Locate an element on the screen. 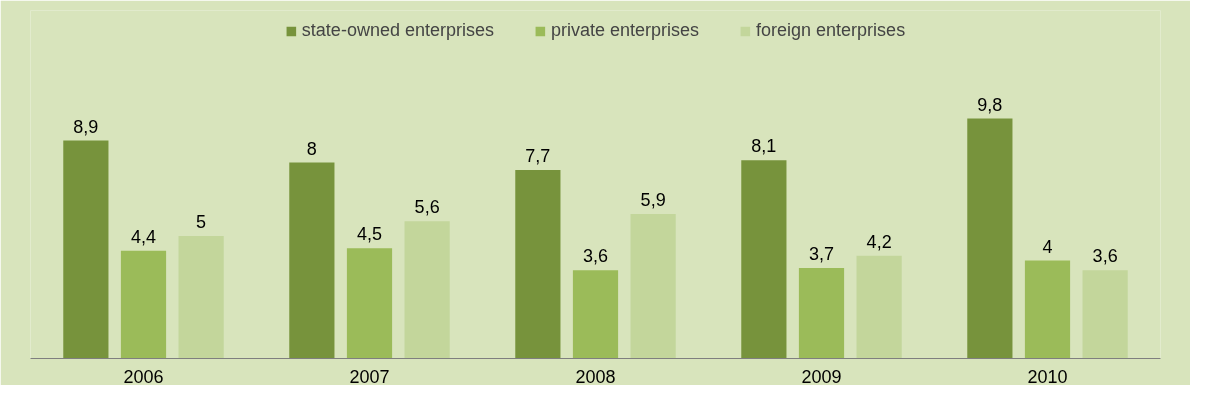 The height and width of the screenshot is (401, 1206). x-tick-label: 2008 is located at coordinates (595, 376).